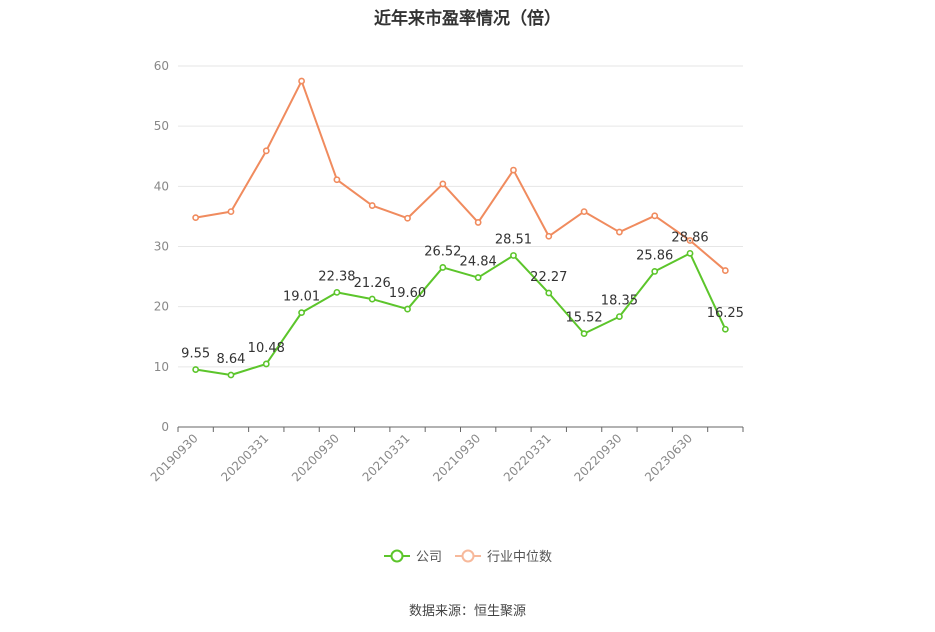 The image size is (935, 632). Describe the element at coordinates (161, 247) in the screenshot. I see `y-tick-label: 30` at that location.